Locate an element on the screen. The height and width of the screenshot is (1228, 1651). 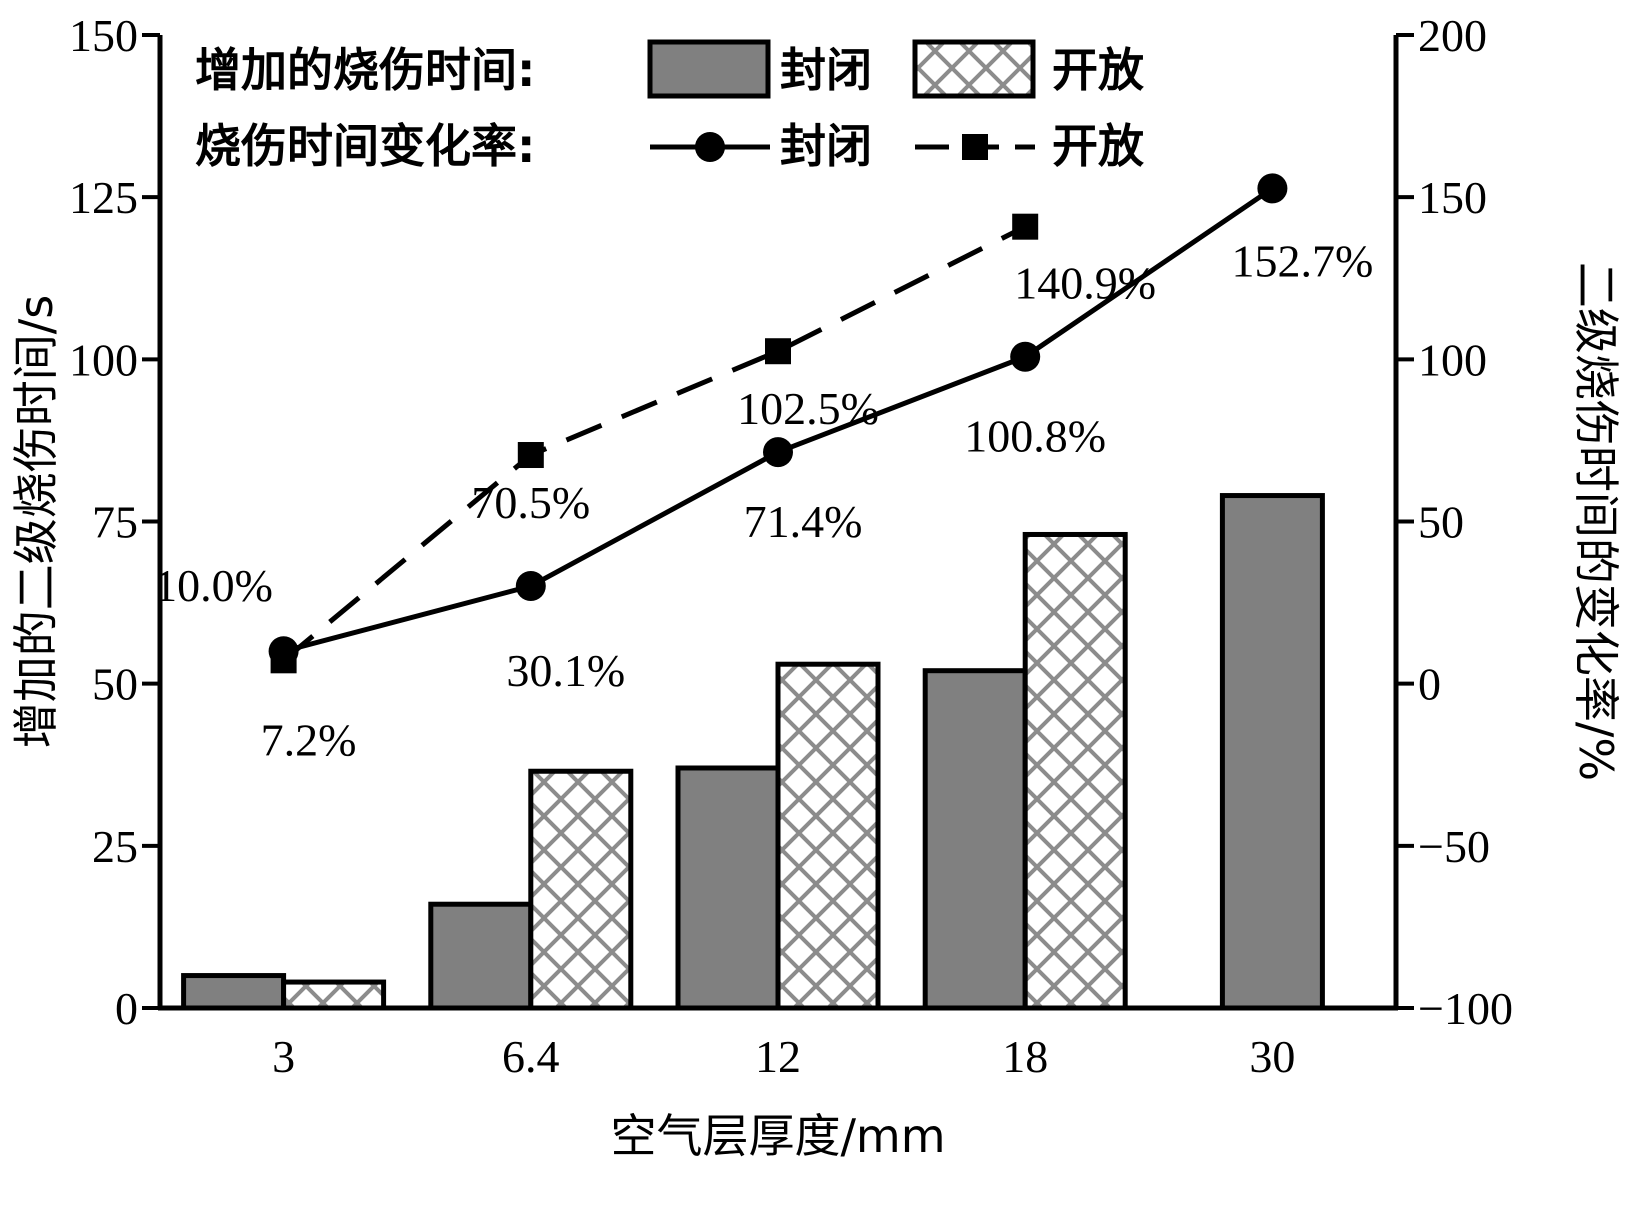
x-axis-title: 空气层厚度/mm is located at coordinates (777, 1136).